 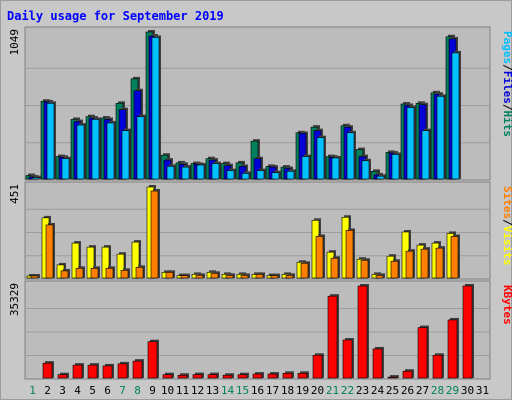 I want to click on x-tick-label-day-27: 27, so click(x=422, y=390).